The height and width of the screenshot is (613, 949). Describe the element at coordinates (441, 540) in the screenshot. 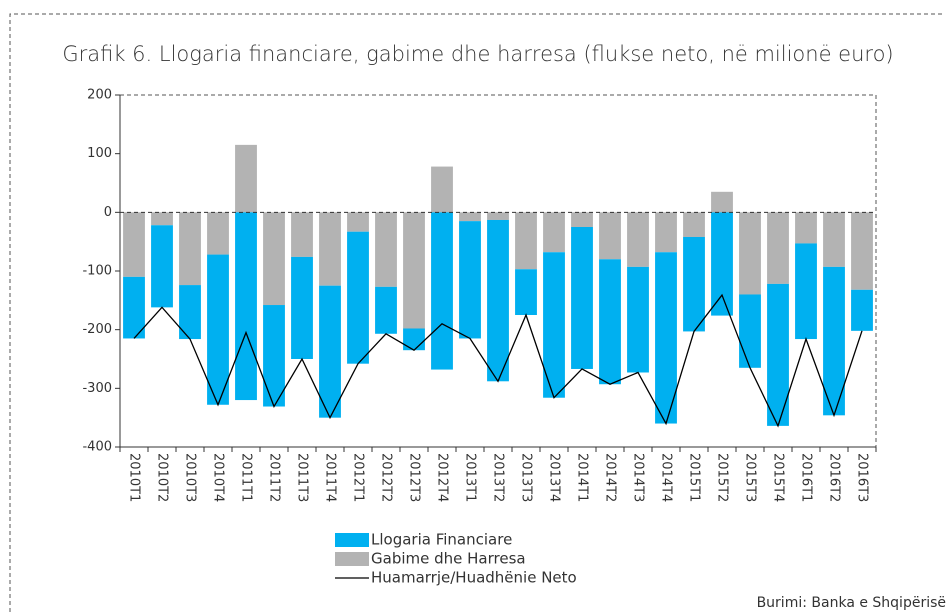

I see `legend-label: Llogaria Financiare` at that location.